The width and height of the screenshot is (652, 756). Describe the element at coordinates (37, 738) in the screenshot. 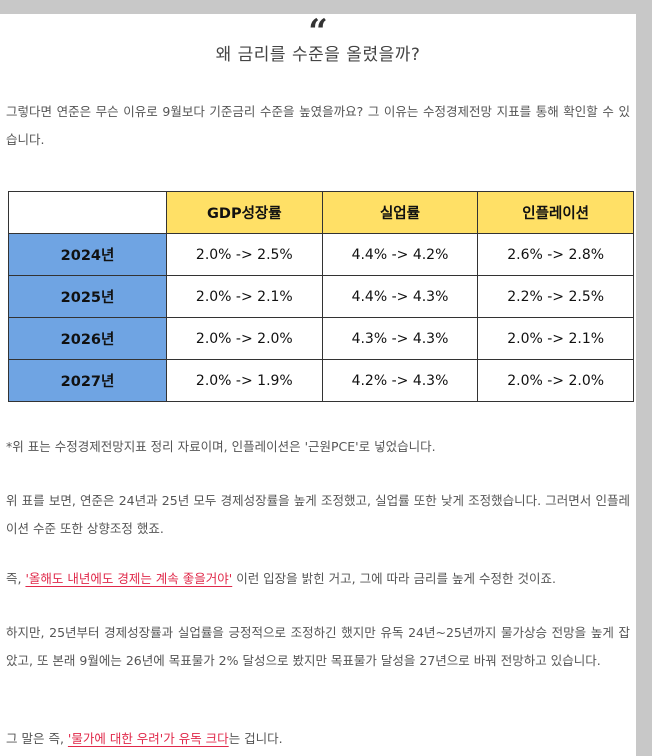

I see `summary-prefix: 그 말은 즉,` at that location.